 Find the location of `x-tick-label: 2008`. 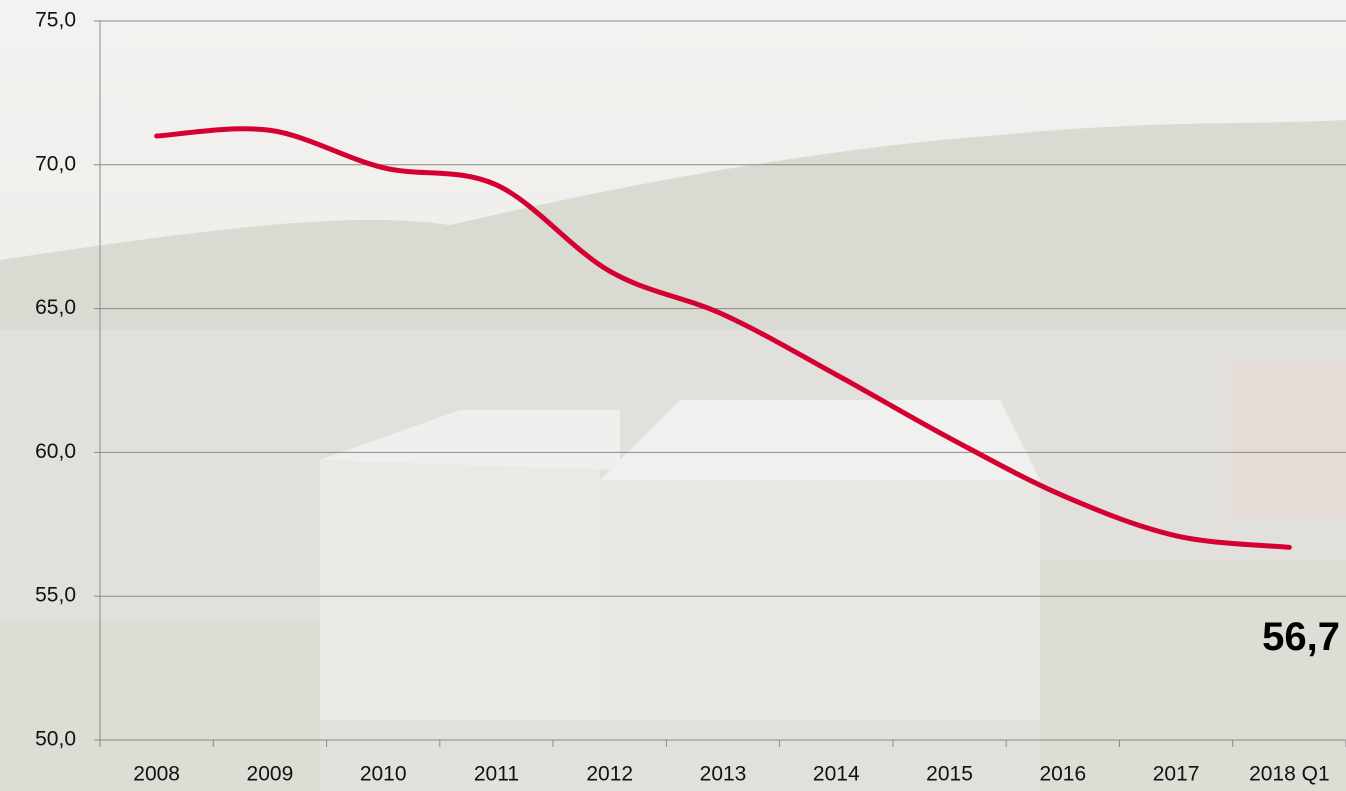

x-tick-label: 2008 is located at coordinates (156, 774).